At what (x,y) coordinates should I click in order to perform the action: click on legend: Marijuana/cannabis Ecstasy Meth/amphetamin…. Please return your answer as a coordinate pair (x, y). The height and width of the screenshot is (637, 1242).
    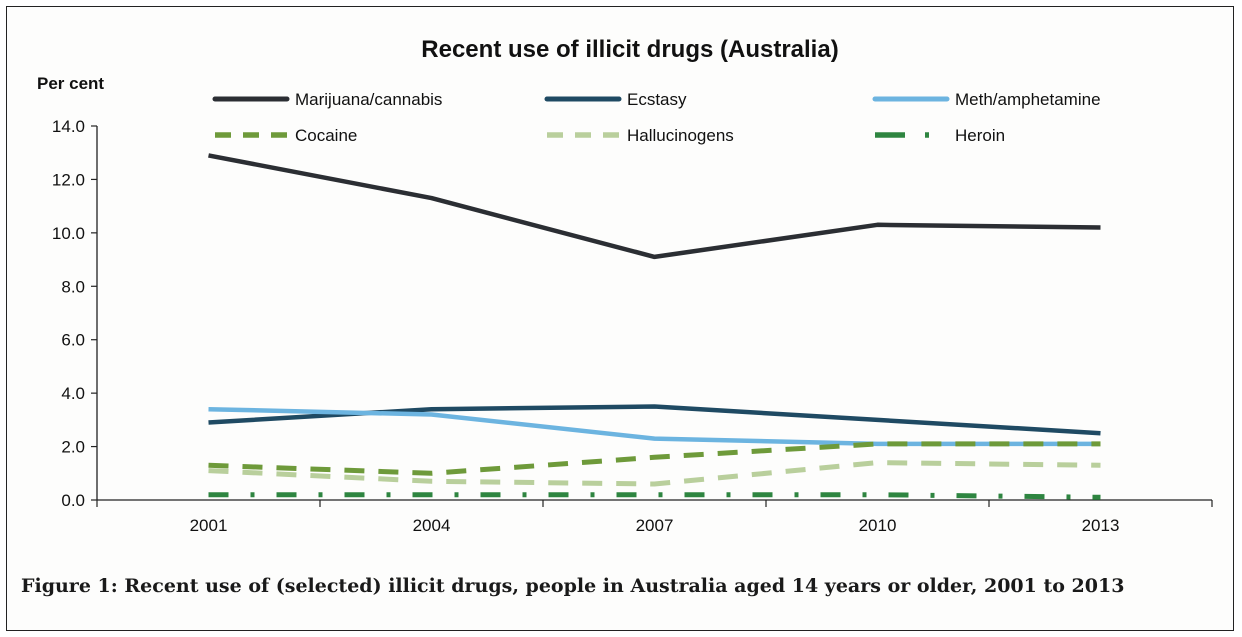
    Looking at the image, I should click on (656, 117).